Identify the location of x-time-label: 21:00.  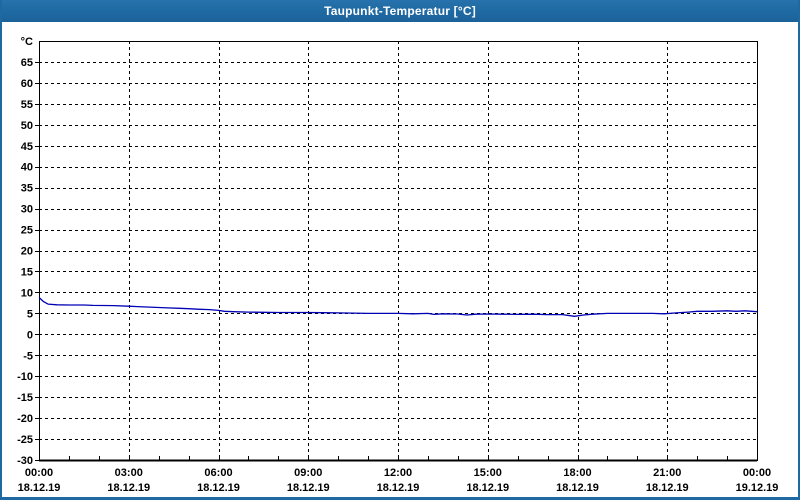
(667, 473).